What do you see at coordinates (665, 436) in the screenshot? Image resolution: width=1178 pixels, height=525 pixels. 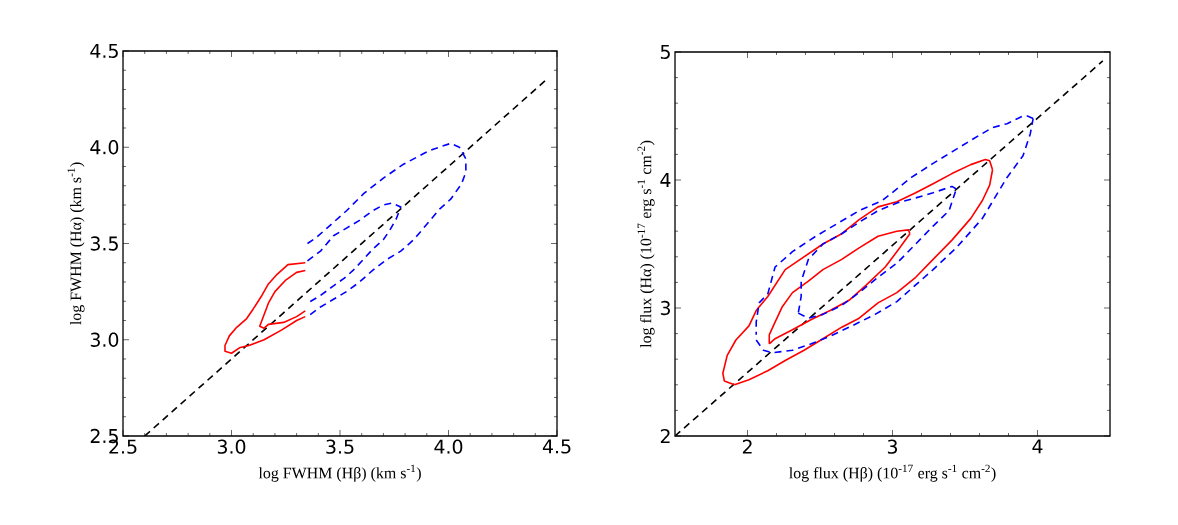 I see `y-tick-label: 2` at bounding box center [665, 436].